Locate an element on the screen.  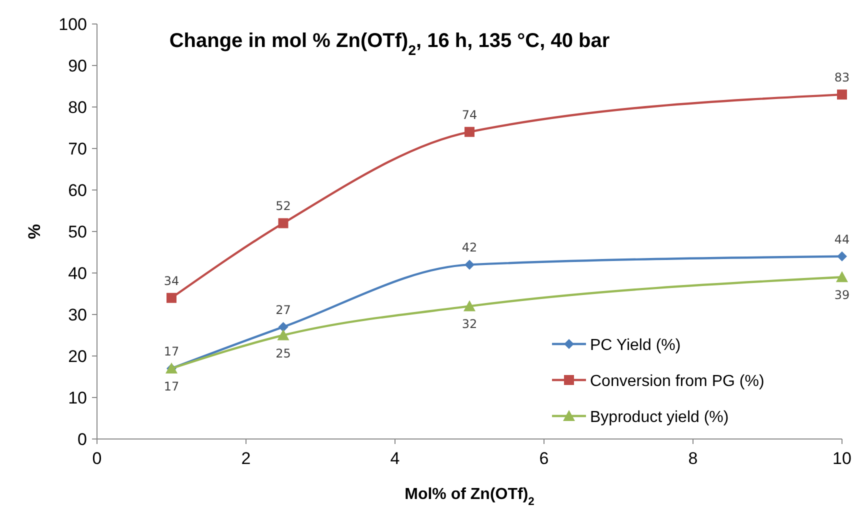
y-tick-label: 20 is located at coordinates (77, 356).